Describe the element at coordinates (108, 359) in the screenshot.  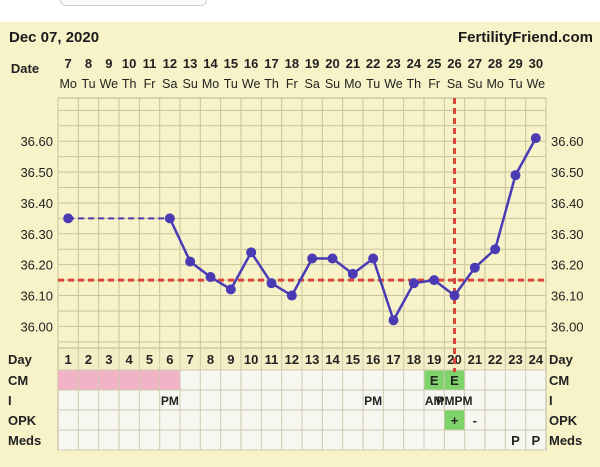
I see `cycle-day-label: 3` at that location.